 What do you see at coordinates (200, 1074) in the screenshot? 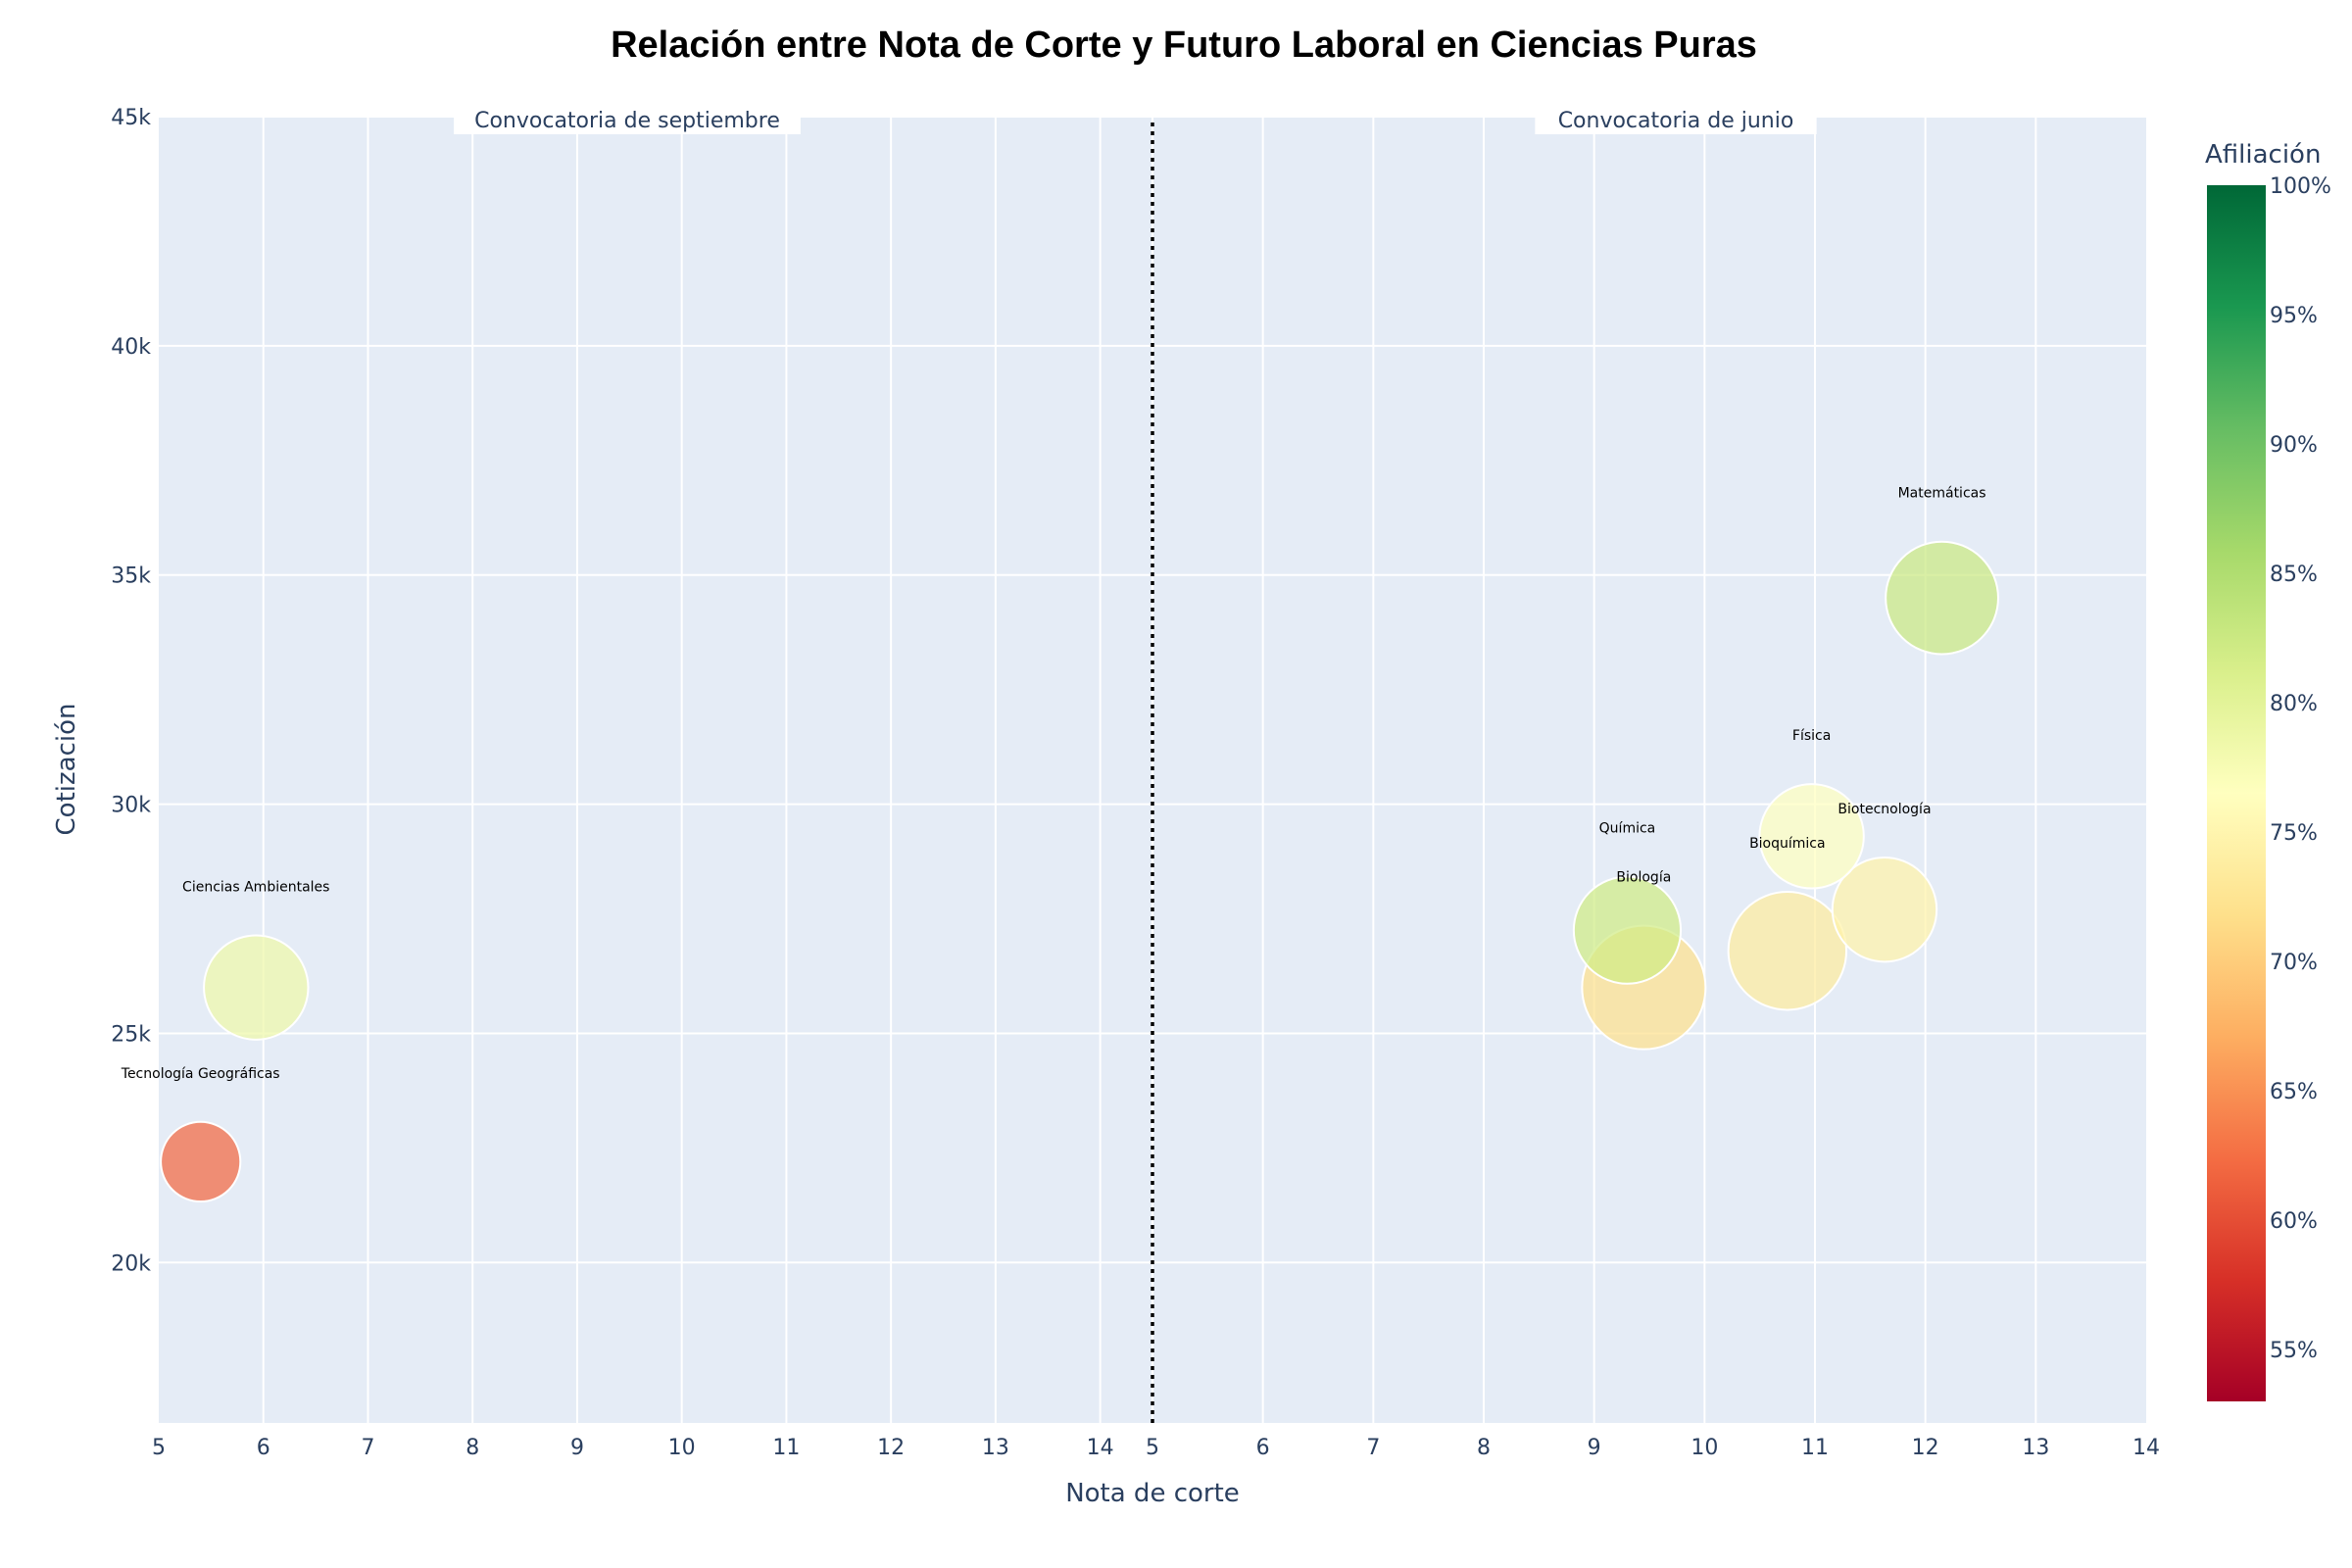
I see `bubble-label: Tecnología Geográficas` at bounding box center [200, 1074].